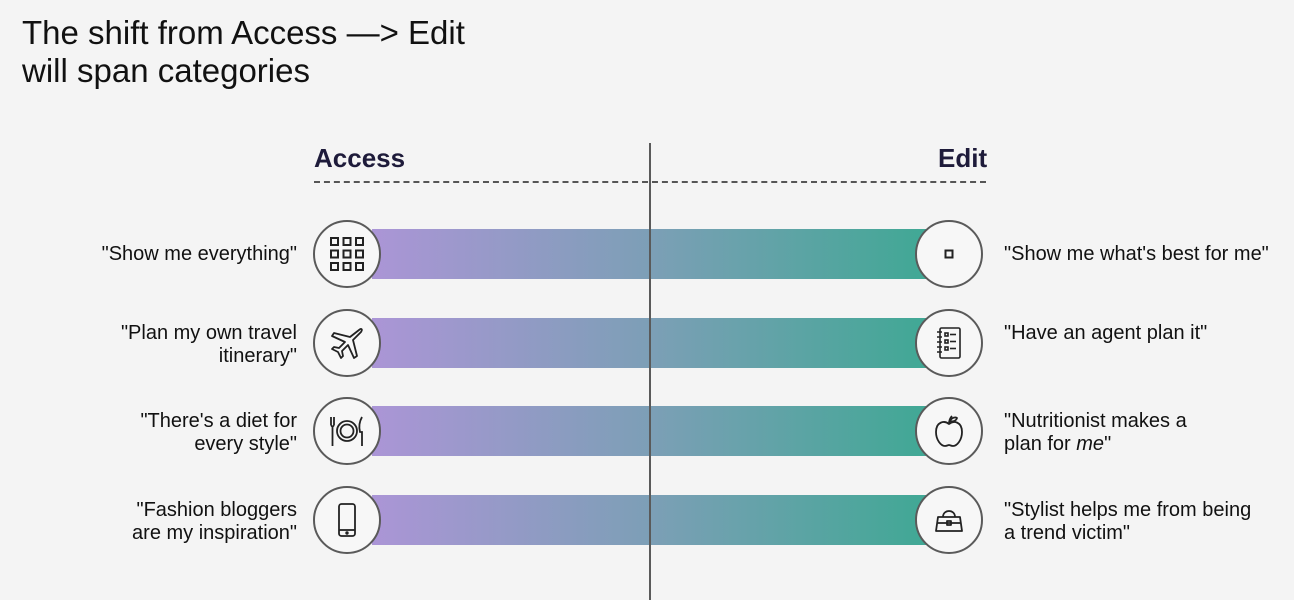 The height and width of the screenshot is (600, 1294). I want to click on quote-line: "Stylist helps me from being, so click(1128, 510).